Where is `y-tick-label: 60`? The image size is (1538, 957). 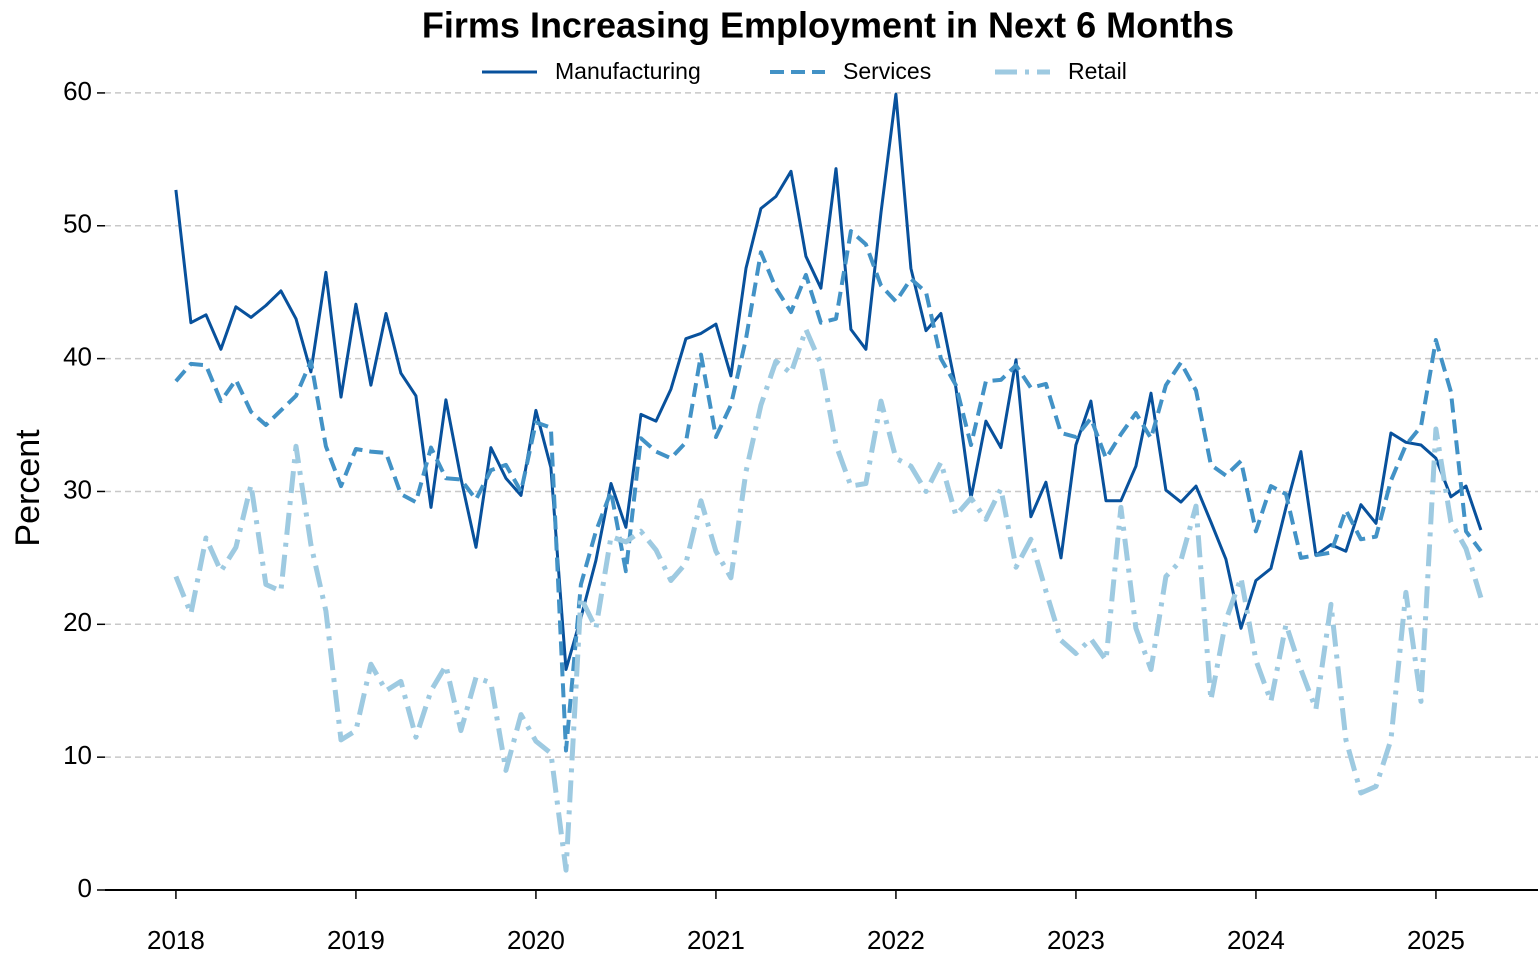 y-tick-label: 60 is located at coordinates (77, 91).